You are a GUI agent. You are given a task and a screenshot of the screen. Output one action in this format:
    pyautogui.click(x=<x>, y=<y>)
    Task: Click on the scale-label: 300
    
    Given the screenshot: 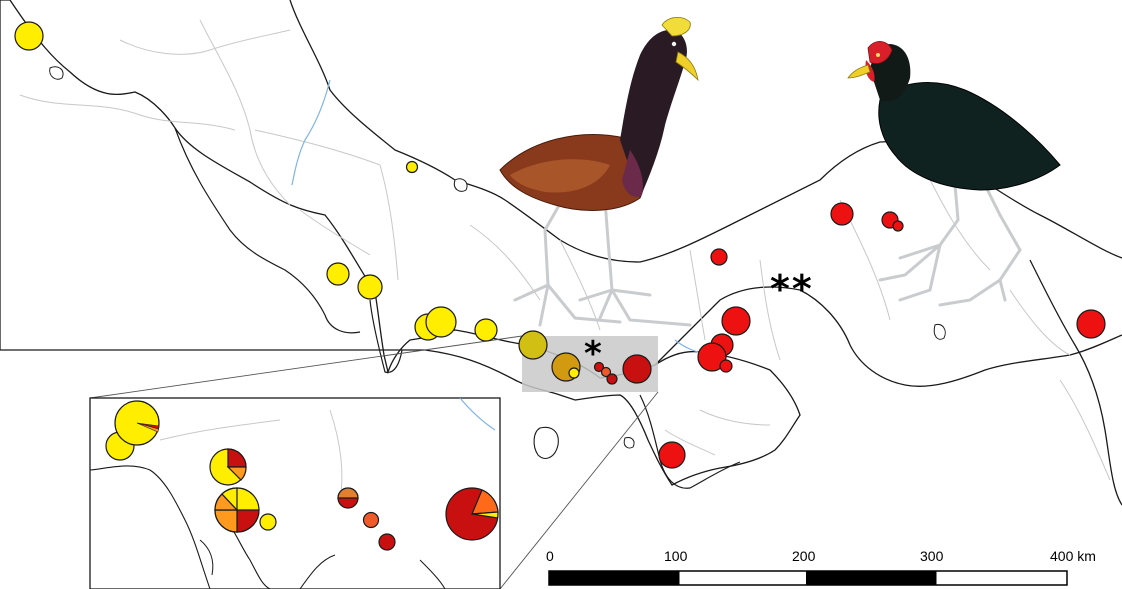 What is the action you would take?
    pyautogui.click(x=932, y=556)
    